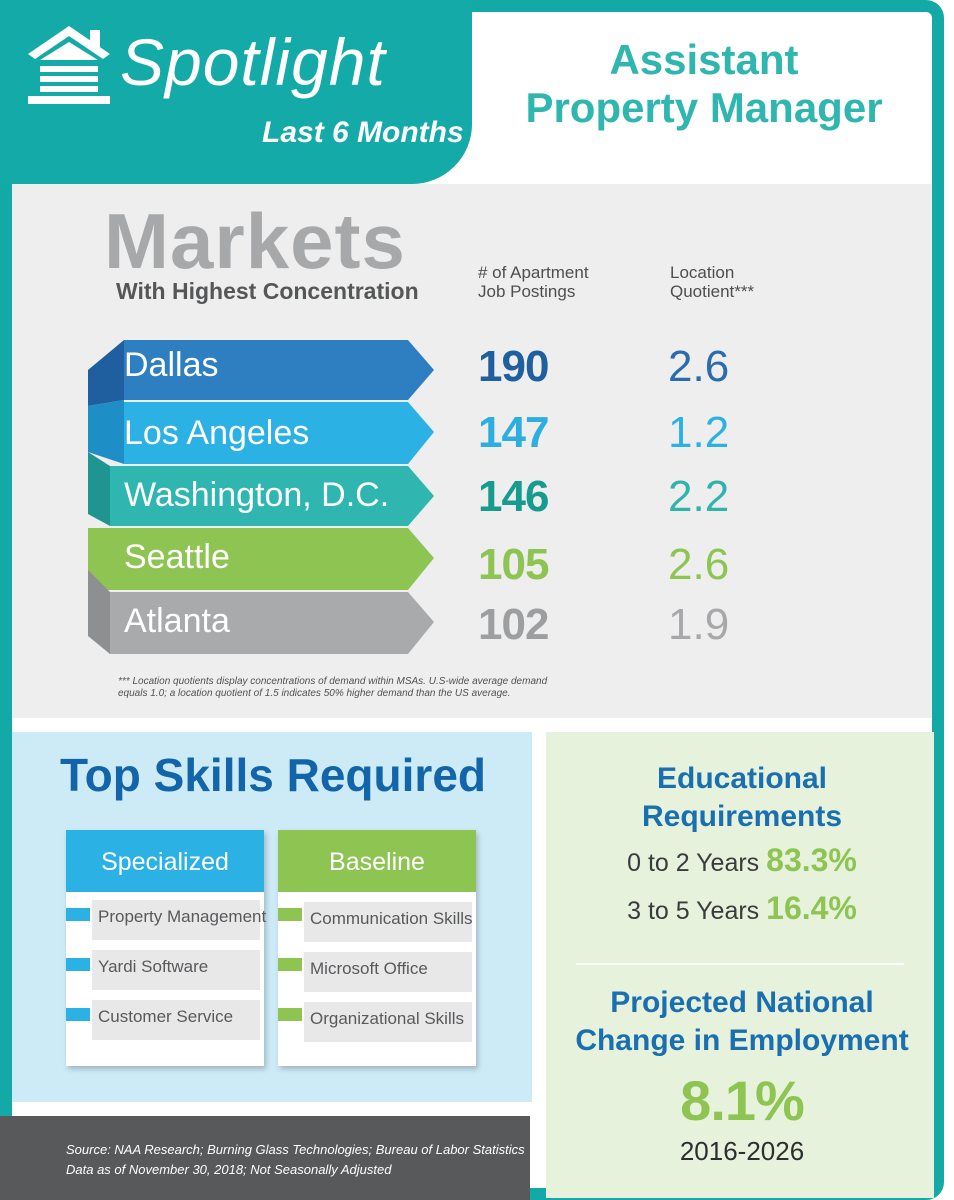 The width and height of the screenshot is (954, 1200). Describe the element at coordinates (388, 922) in the screenshot. I see `baseline-skill-1: Communication Skills` at that location.